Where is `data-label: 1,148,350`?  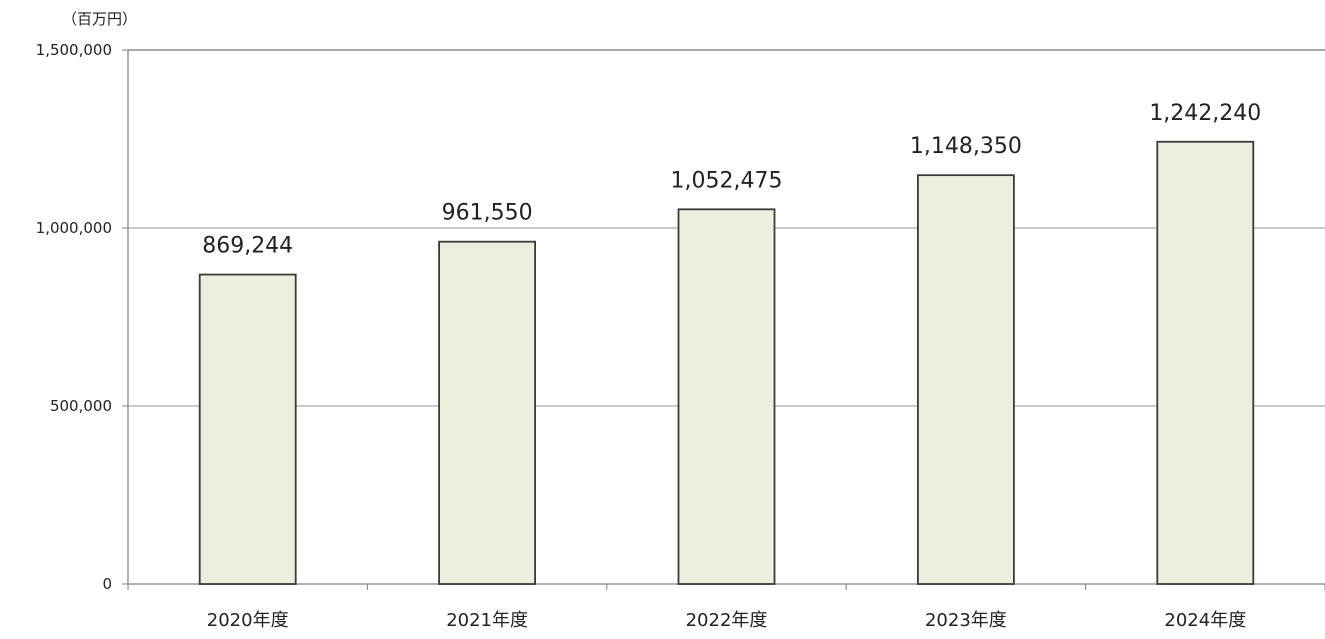
data-label: 1,148,350 is located at coordinates (966, 146).